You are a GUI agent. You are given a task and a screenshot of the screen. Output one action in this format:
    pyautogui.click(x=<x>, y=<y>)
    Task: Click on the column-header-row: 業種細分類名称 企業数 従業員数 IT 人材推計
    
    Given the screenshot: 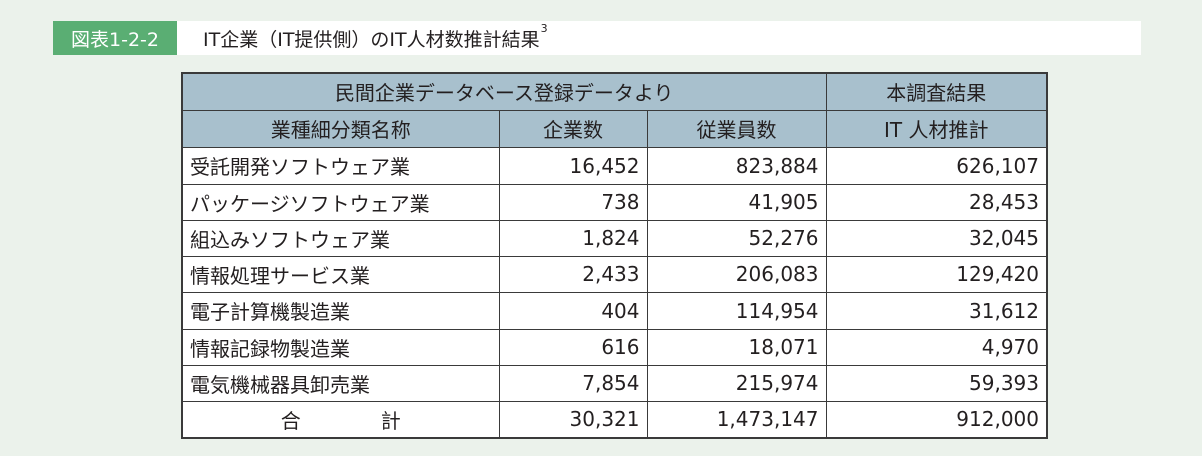 What is the action you would take?
    pyautogui.click(x=614, y=128)
    